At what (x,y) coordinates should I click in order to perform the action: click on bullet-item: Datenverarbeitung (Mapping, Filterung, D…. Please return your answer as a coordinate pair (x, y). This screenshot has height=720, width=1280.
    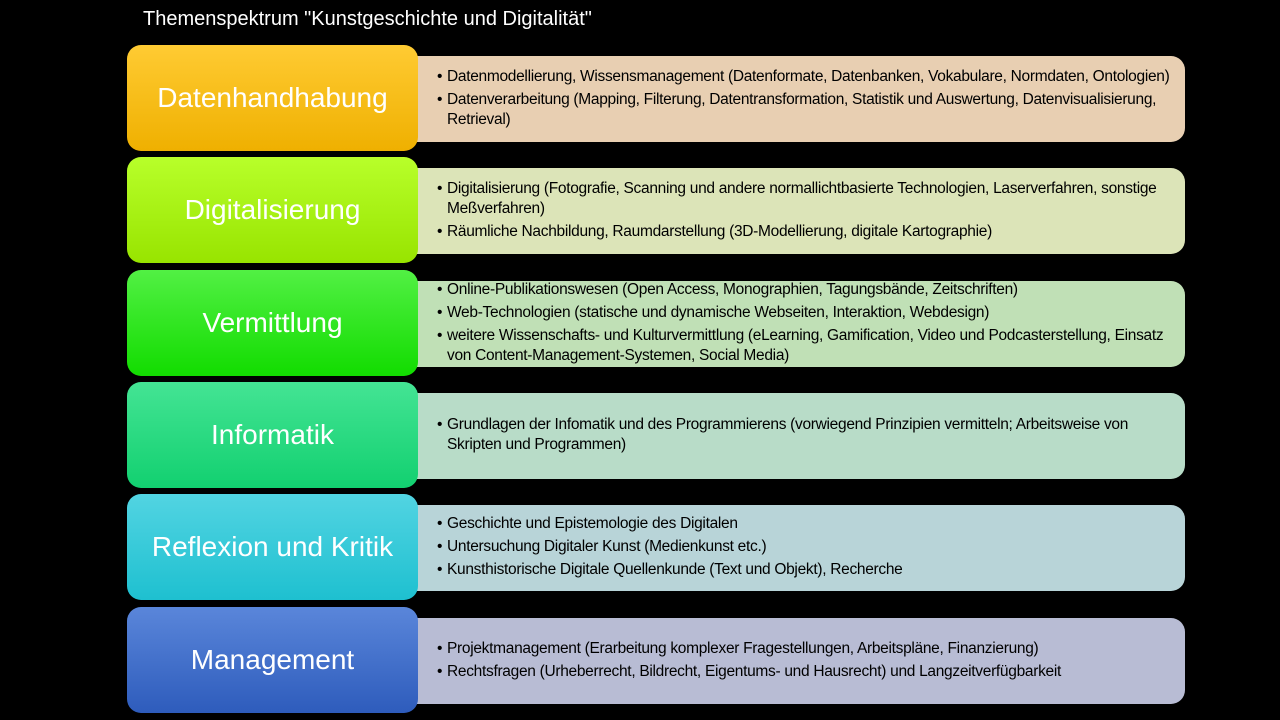
    Looking at the image, I should click on (811, 110).